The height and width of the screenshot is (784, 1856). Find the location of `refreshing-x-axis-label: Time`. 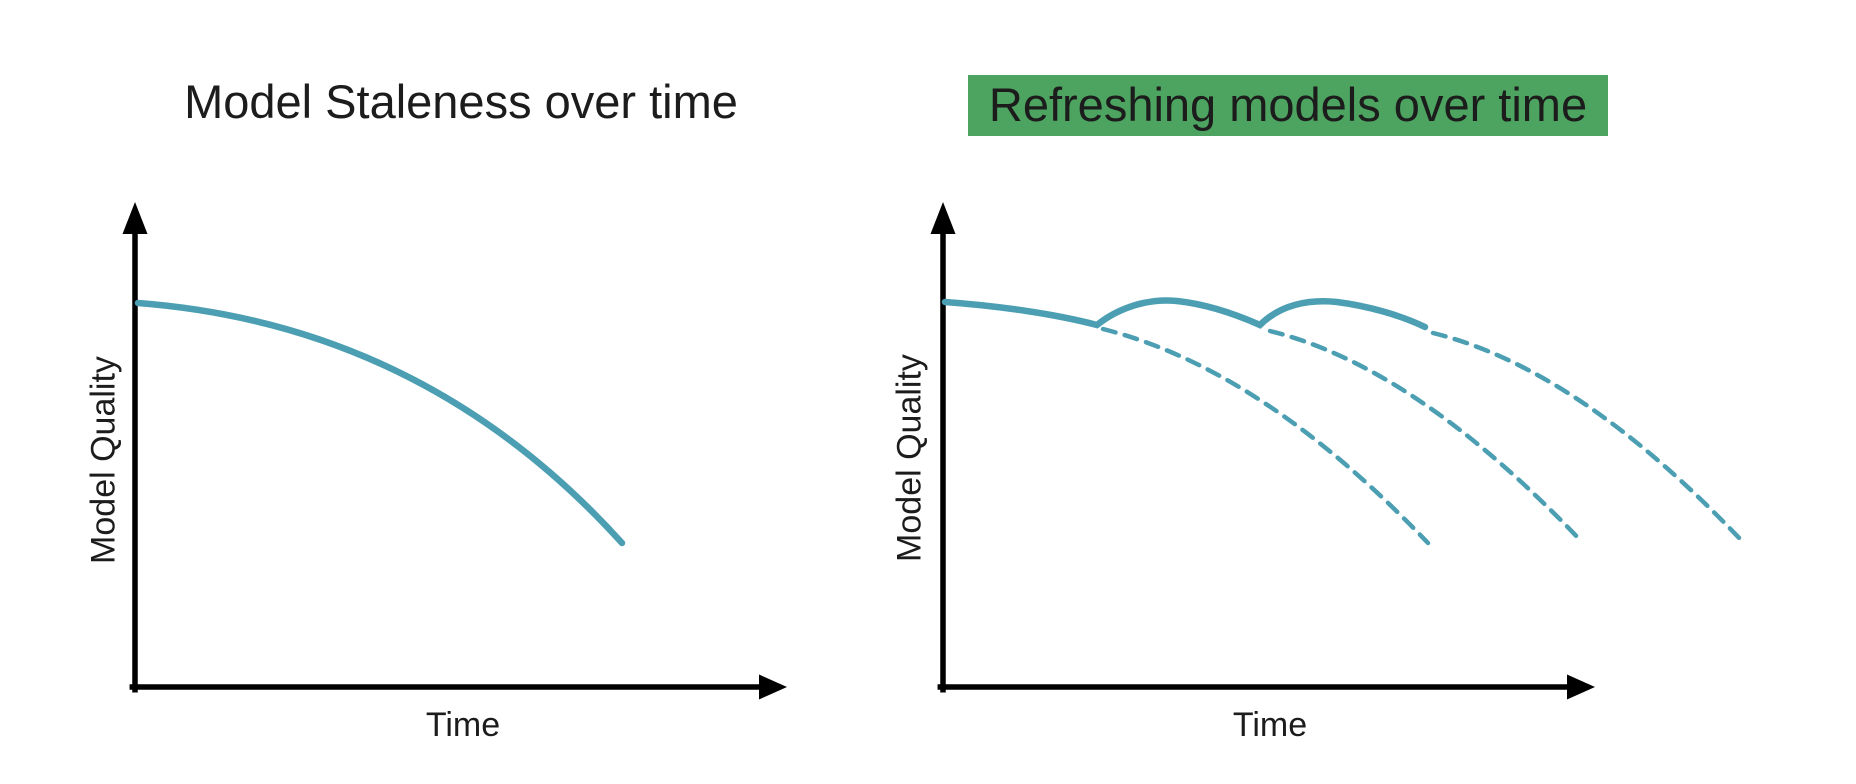

refreshing-x-axis-label: Time is located at coordinates (1270, 725).